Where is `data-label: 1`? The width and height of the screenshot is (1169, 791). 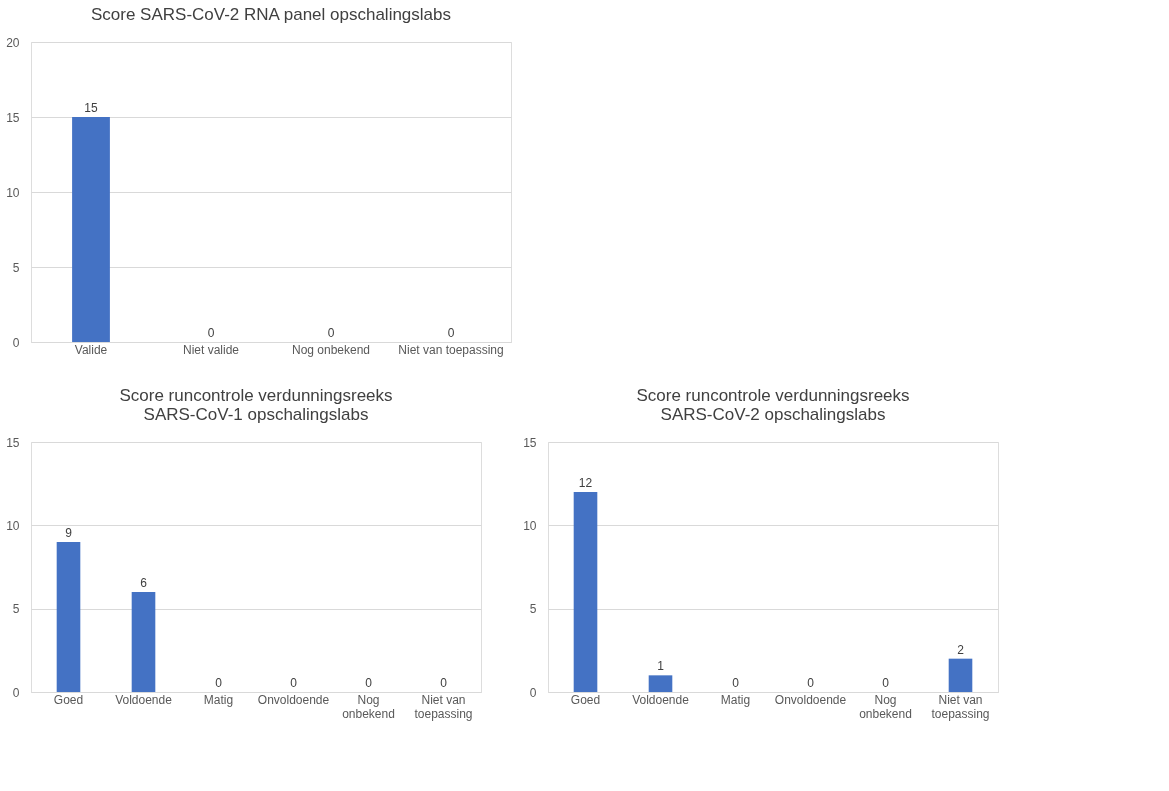
data-label: 1 is located at coordinates (661, 666).